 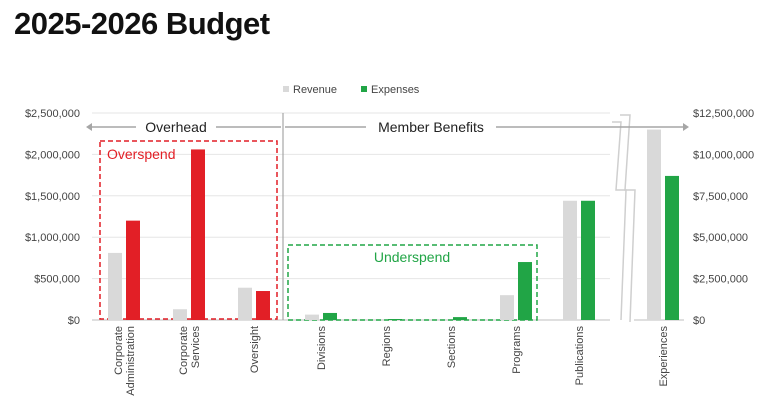 I want to click on right-axis-tick-label: $7,500,000, so click(x=720, y=197).